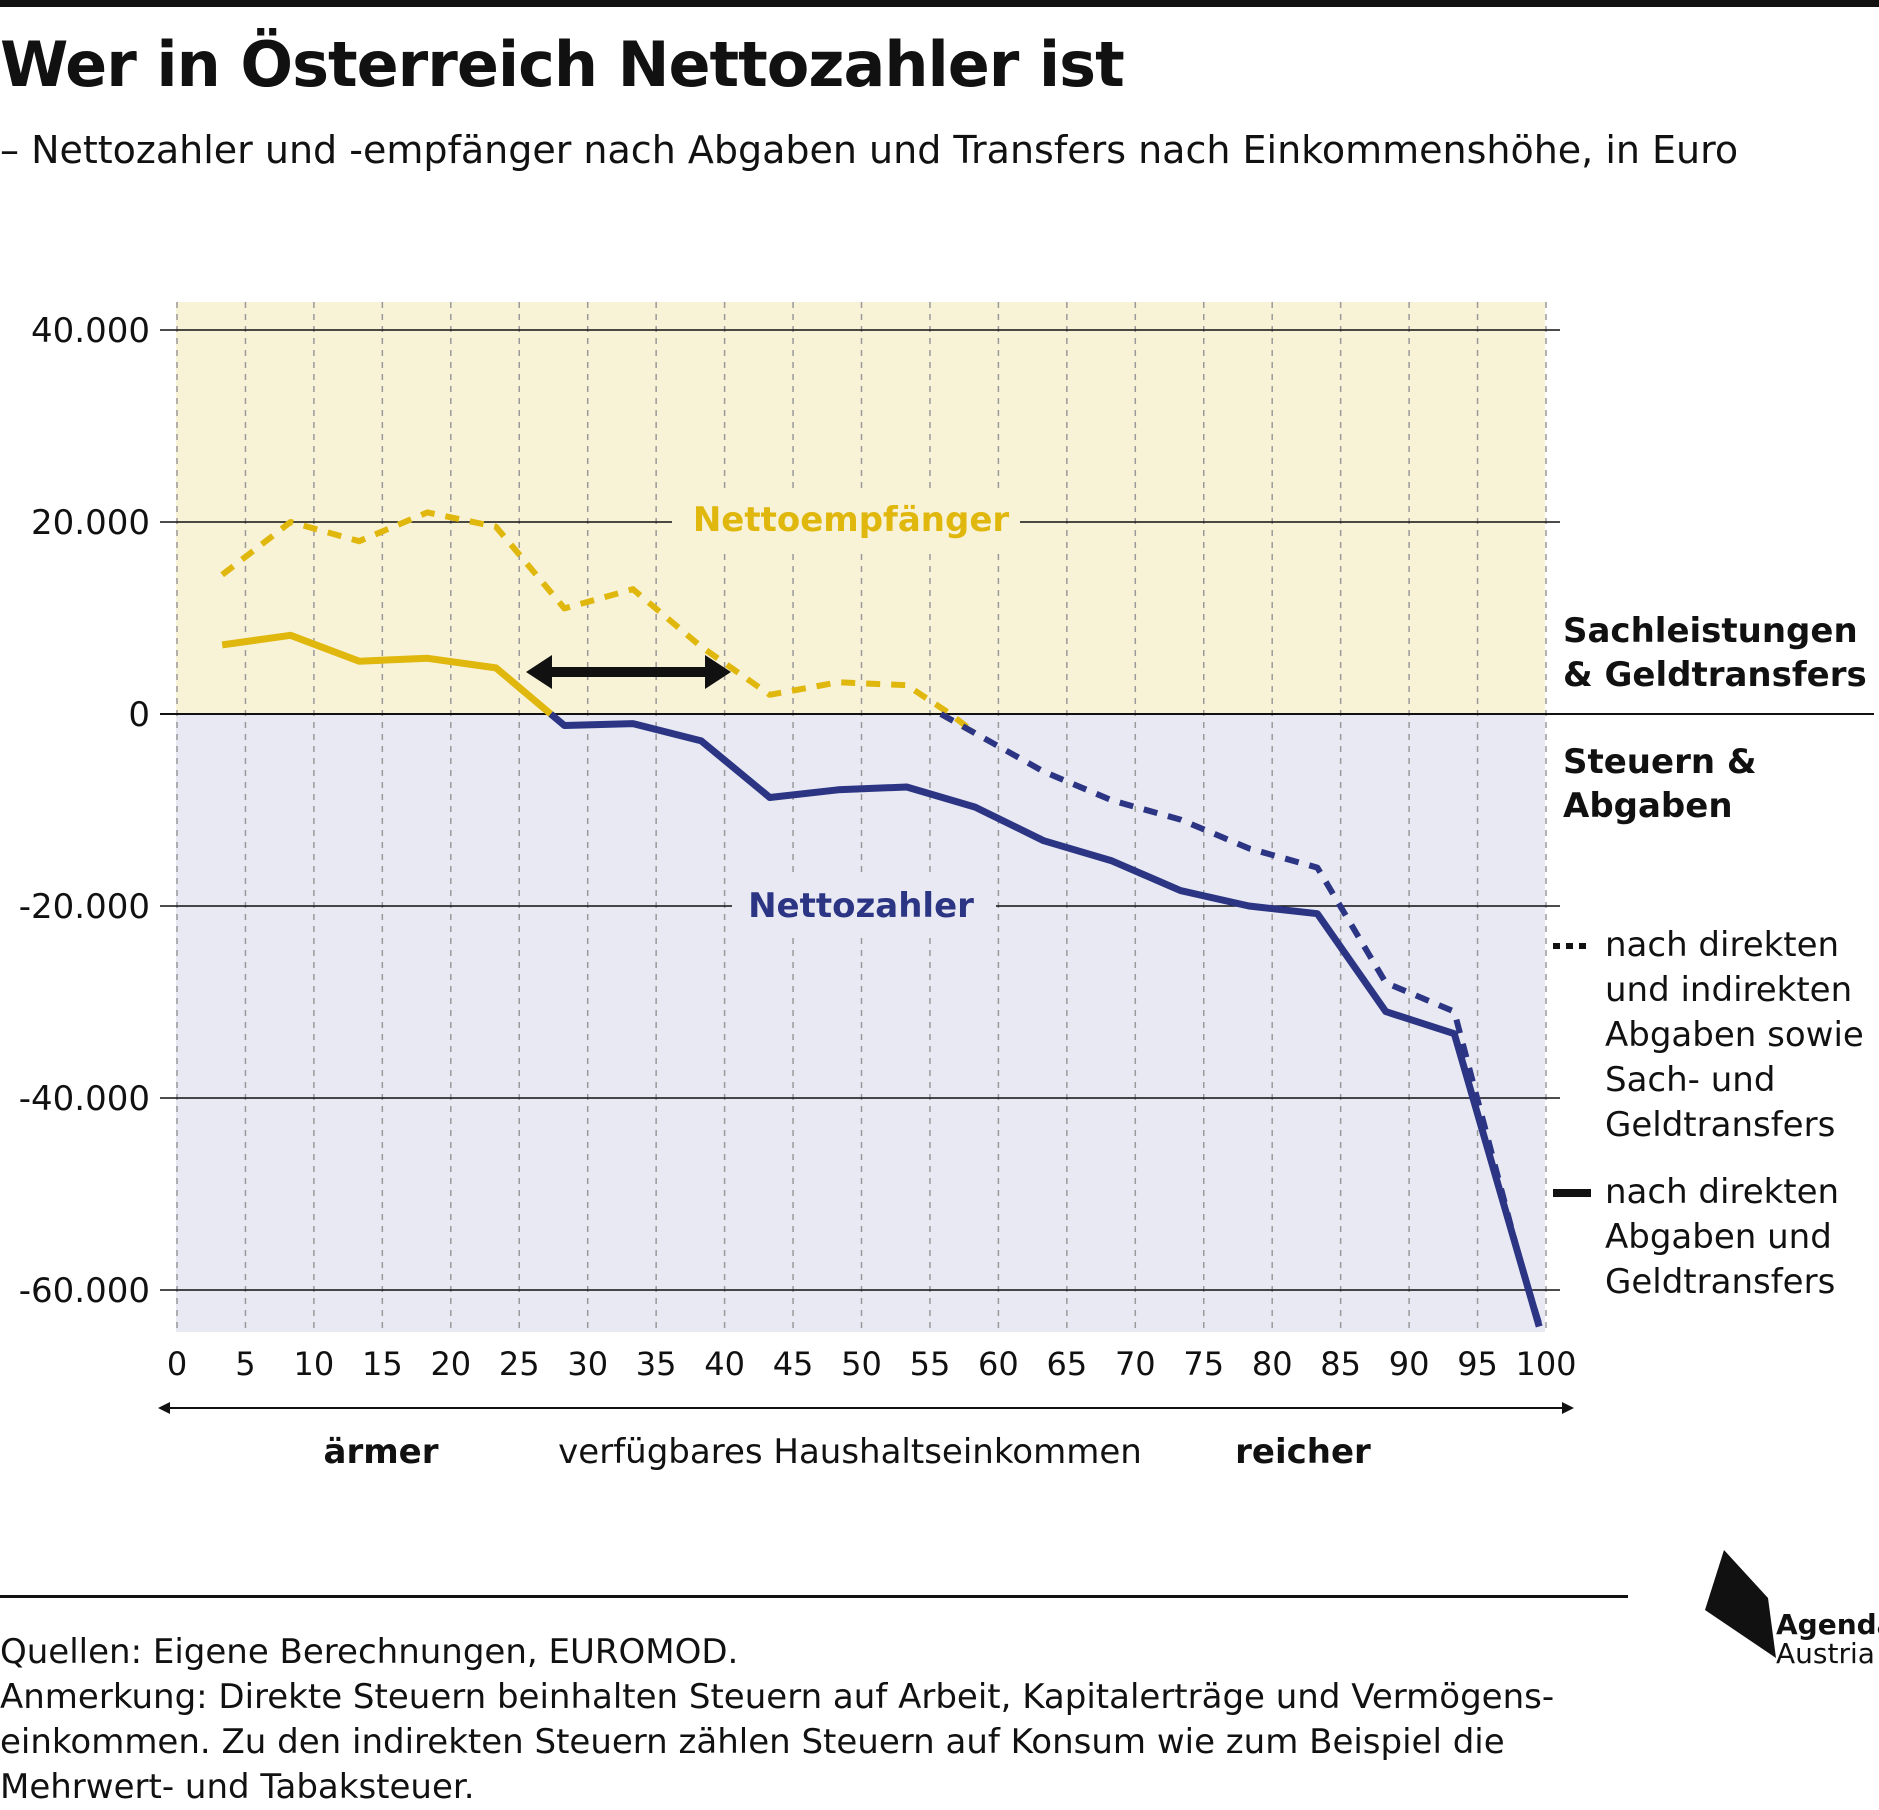  What do you see at coordinates (587, 1364) in the screenshot?
I see `x-tick-label: 30` at bounding box center [587, 1364].